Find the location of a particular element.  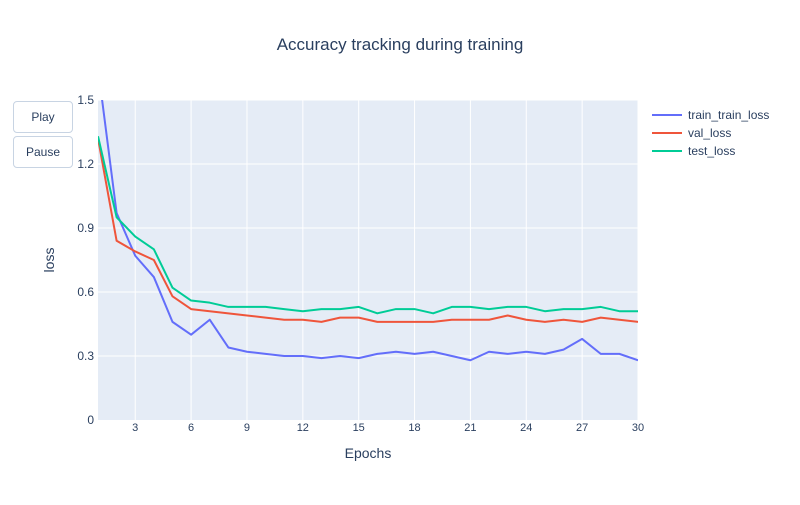

x-tick-label: 21 is located at coordinates (470, 428).